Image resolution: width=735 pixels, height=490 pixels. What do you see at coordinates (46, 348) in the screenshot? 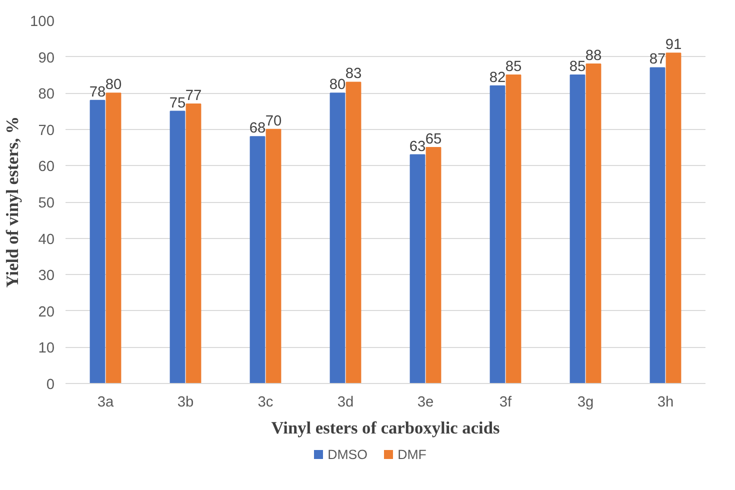
I see `y-tick-label: 10` at bounding box center [46, 348].